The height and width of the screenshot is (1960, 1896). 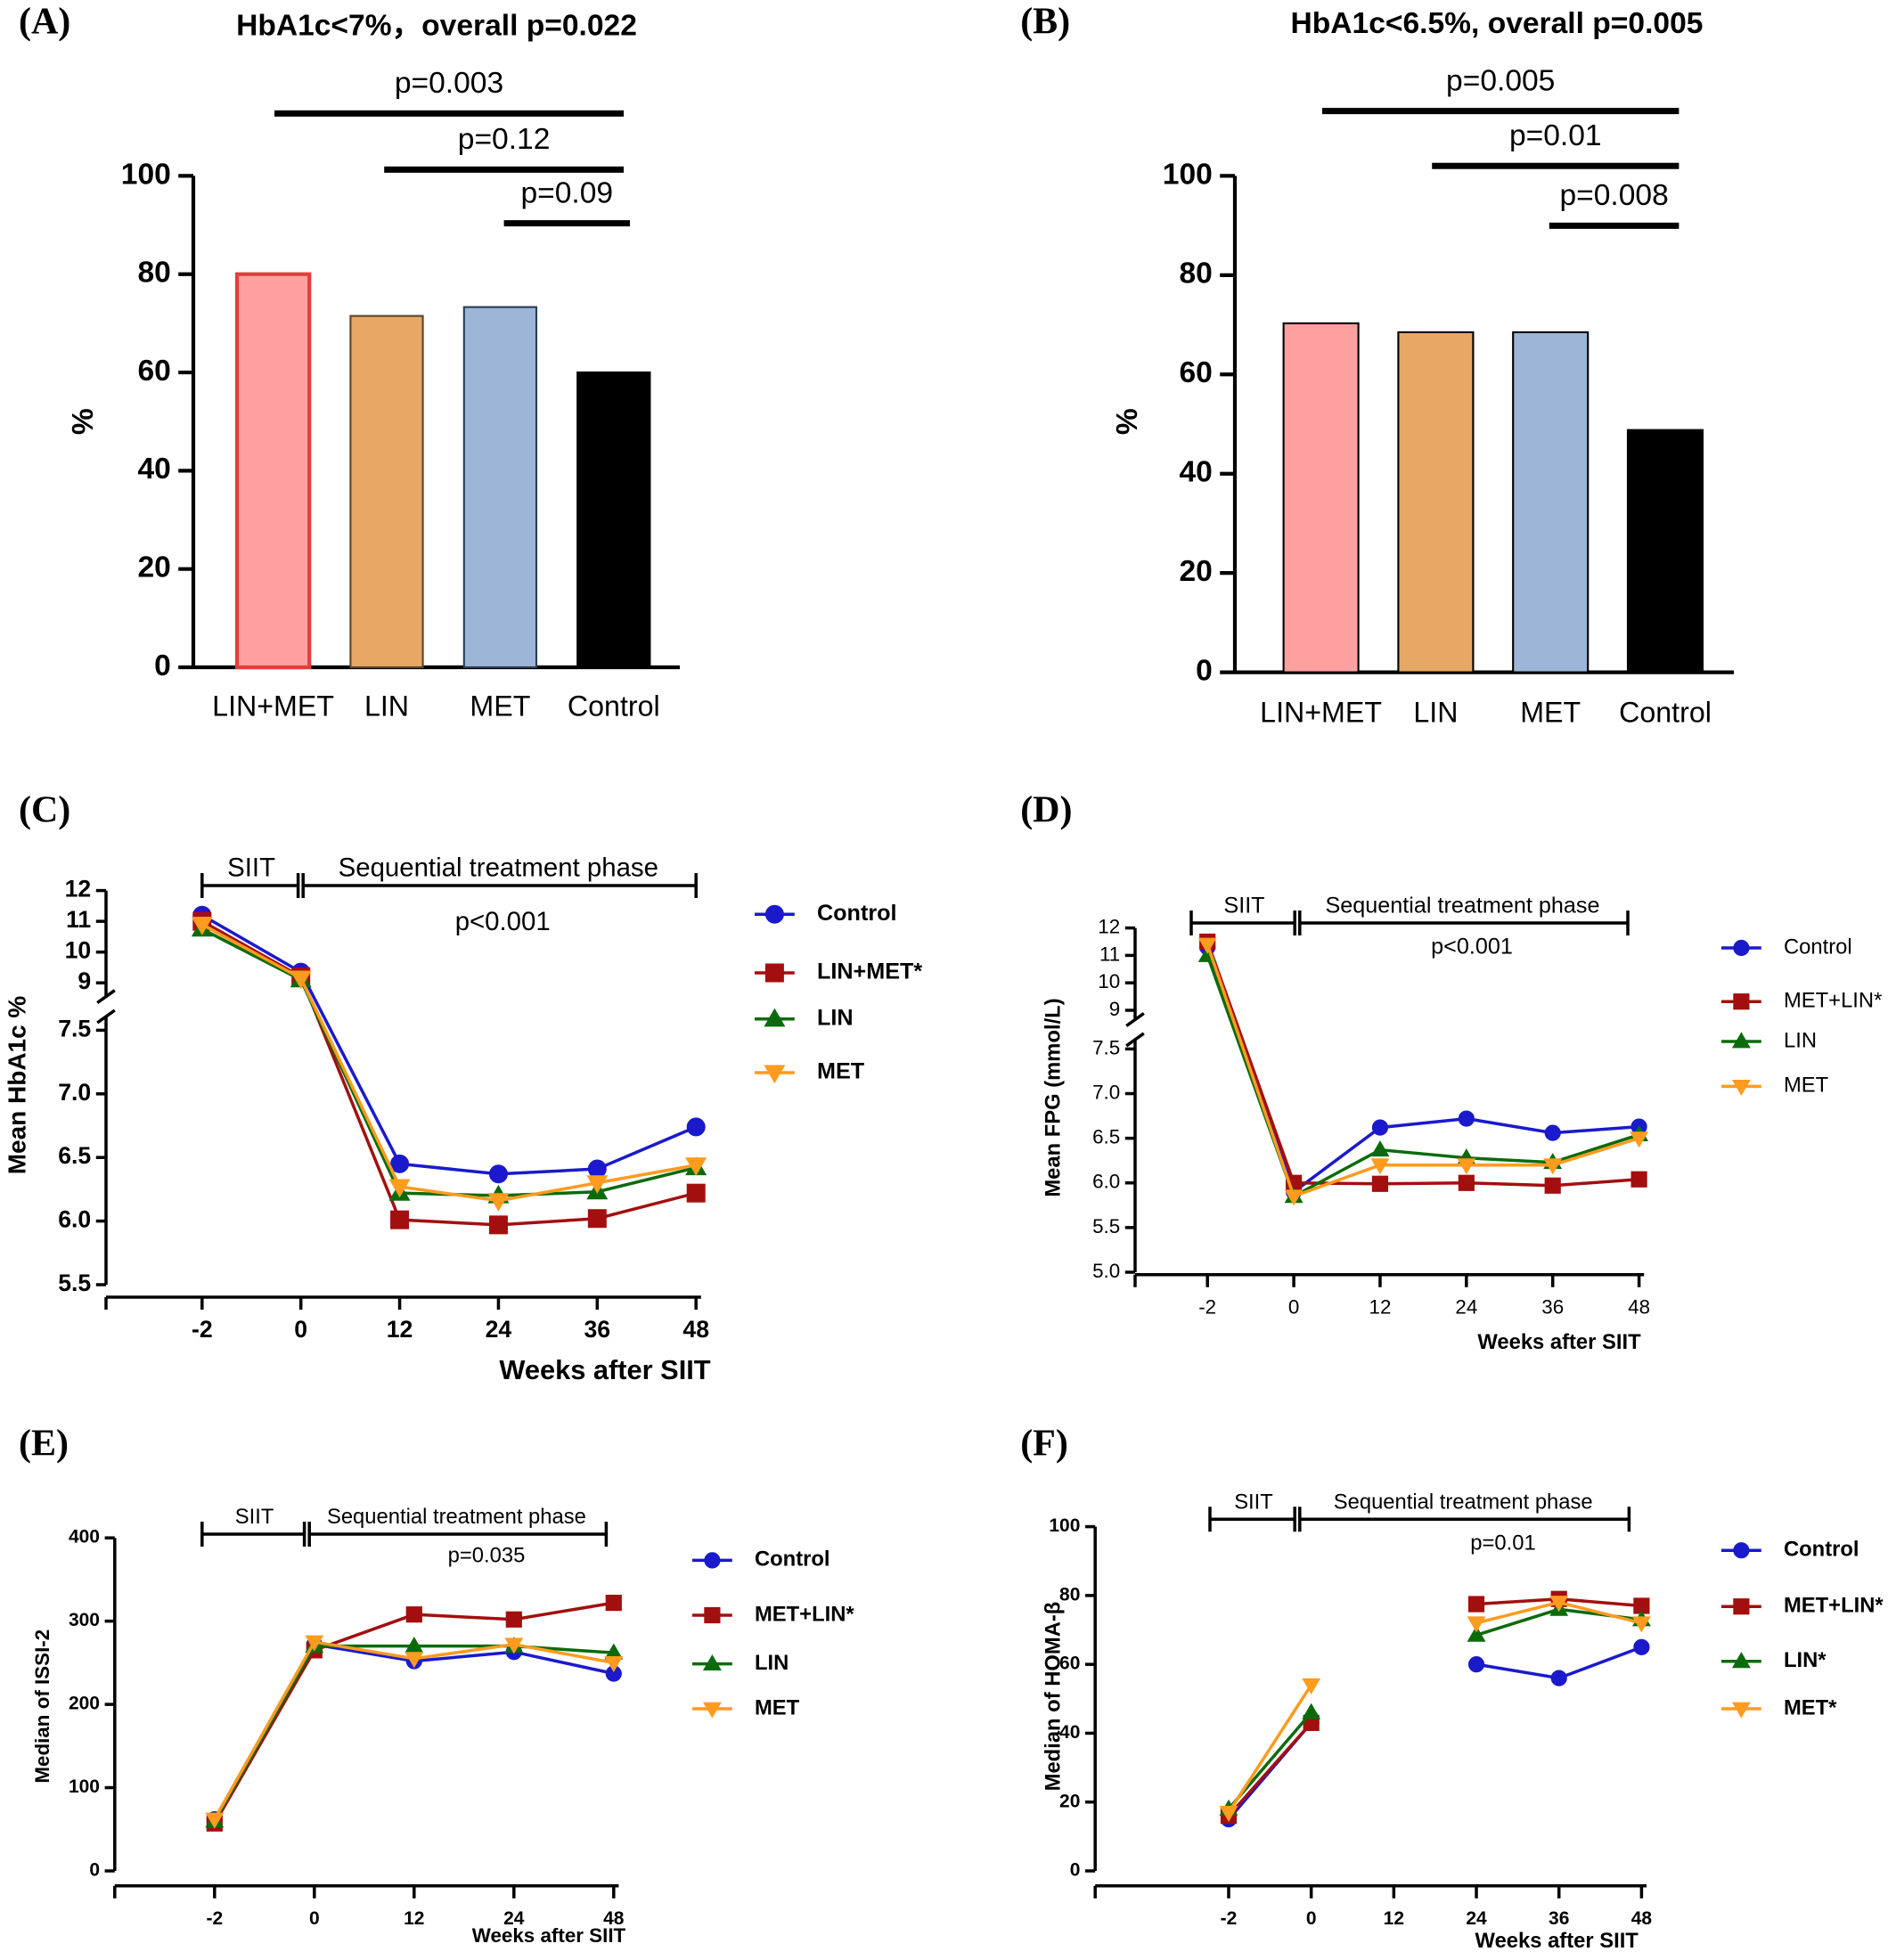 What do you see at coordinates (1127, 421) in the screenshot?
I see `y-axis-label: %` at bounding box center [1127, 421].